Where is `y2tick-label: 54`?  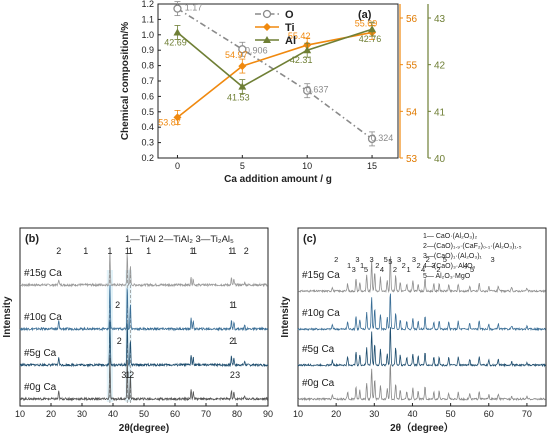 y2tick-label: 54 is located at coordinates (412, 112).